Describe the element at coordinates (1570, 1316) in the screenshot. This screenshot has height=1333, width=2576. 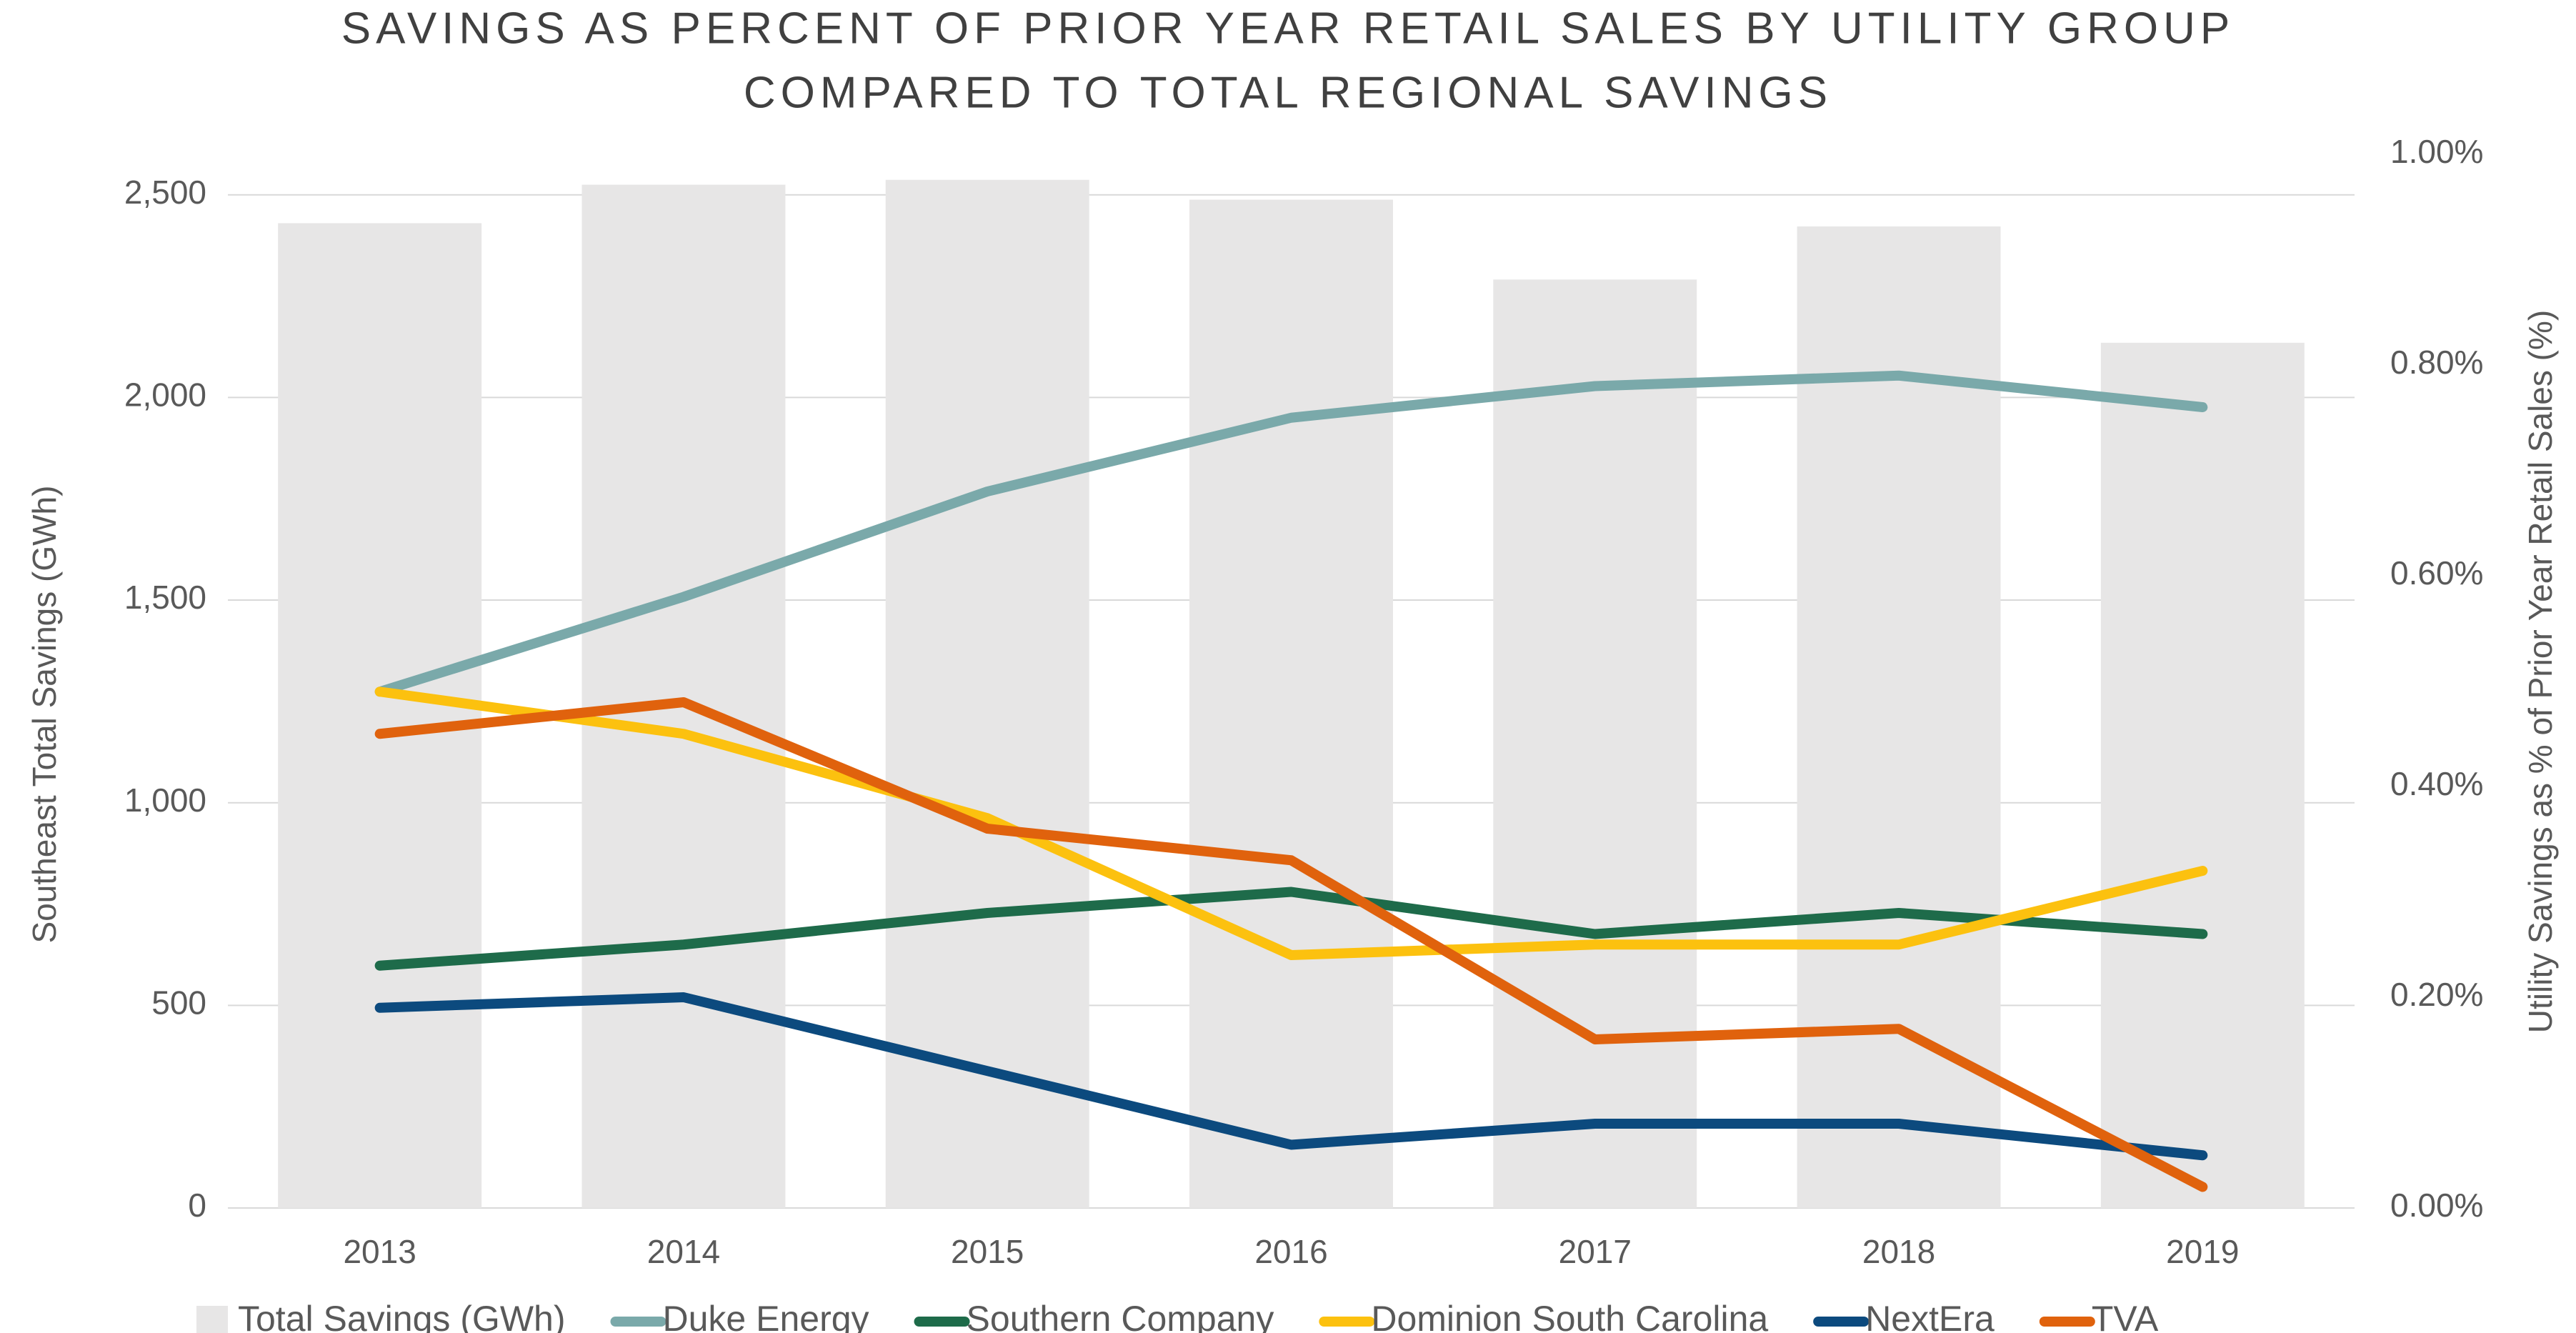
I see `legend-label: Dominion South Carolina` at that location.